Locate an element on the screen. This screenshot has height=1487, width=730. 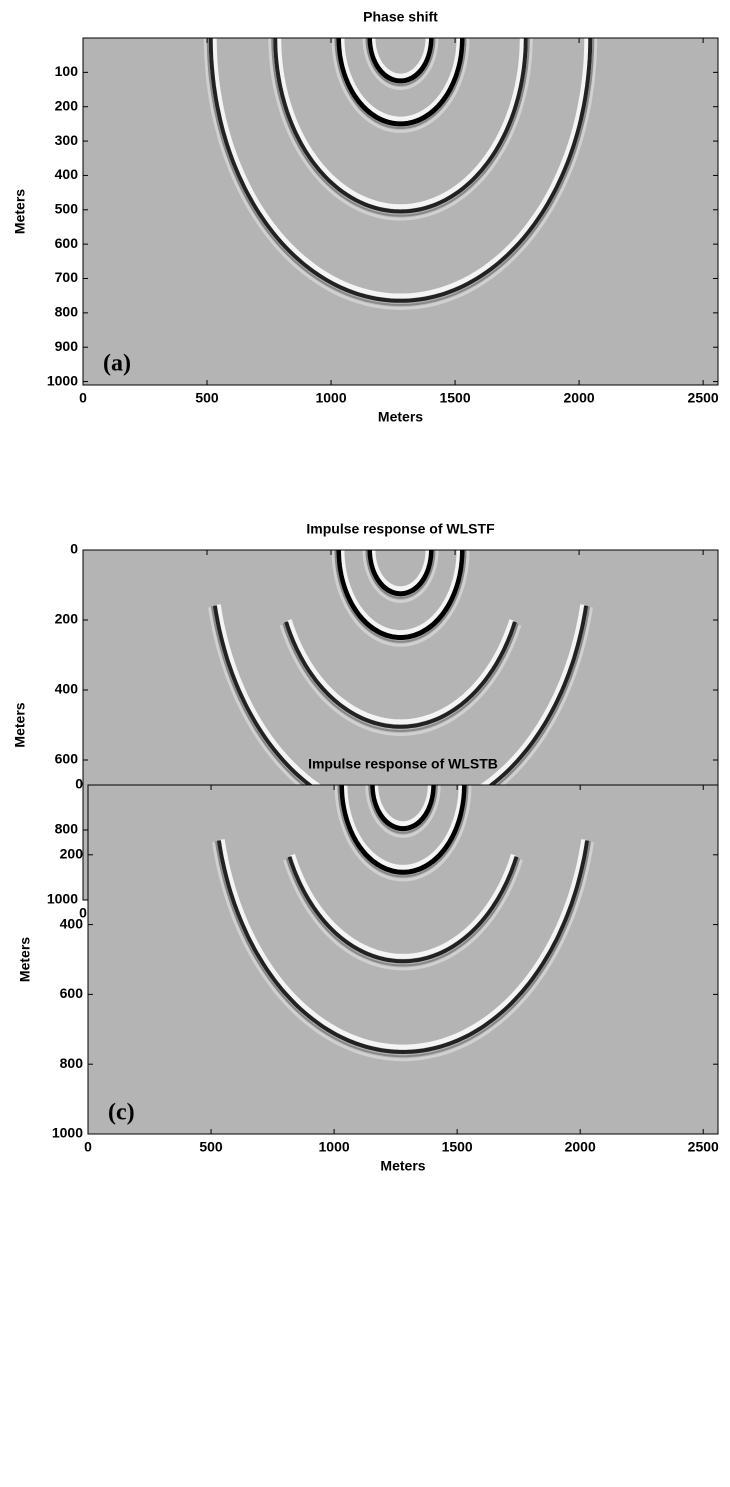
y-tick-label: 100 is located at coordinates (67, 71).